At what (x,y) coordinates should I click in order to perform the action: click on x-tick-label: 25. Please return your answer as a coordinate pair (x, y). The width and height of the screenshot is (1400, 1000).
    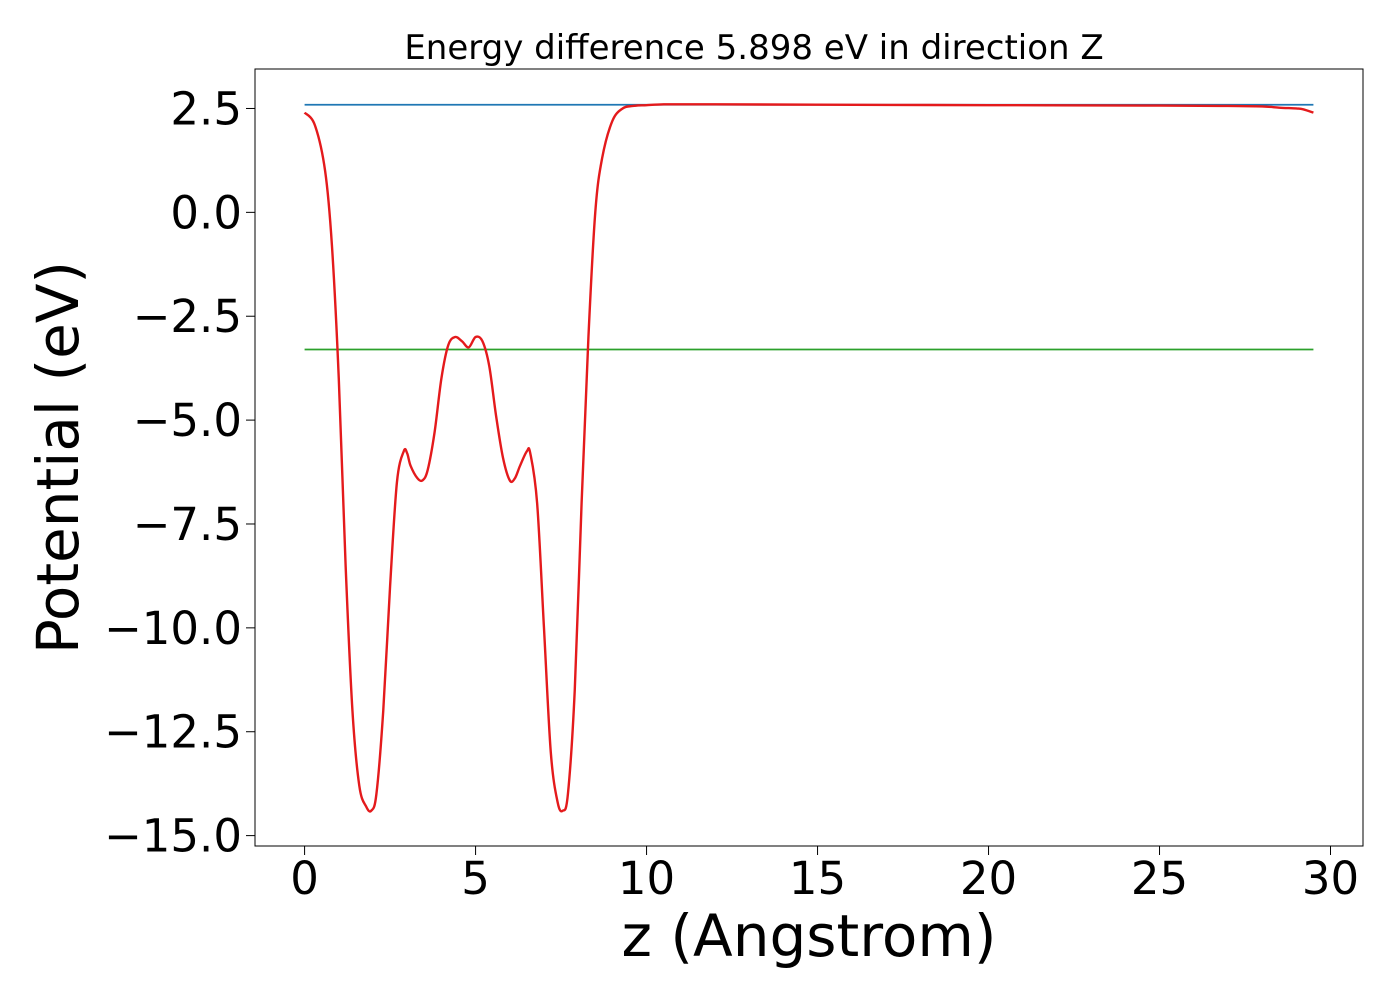
    Looking at the image, I should click on (1159, 878).